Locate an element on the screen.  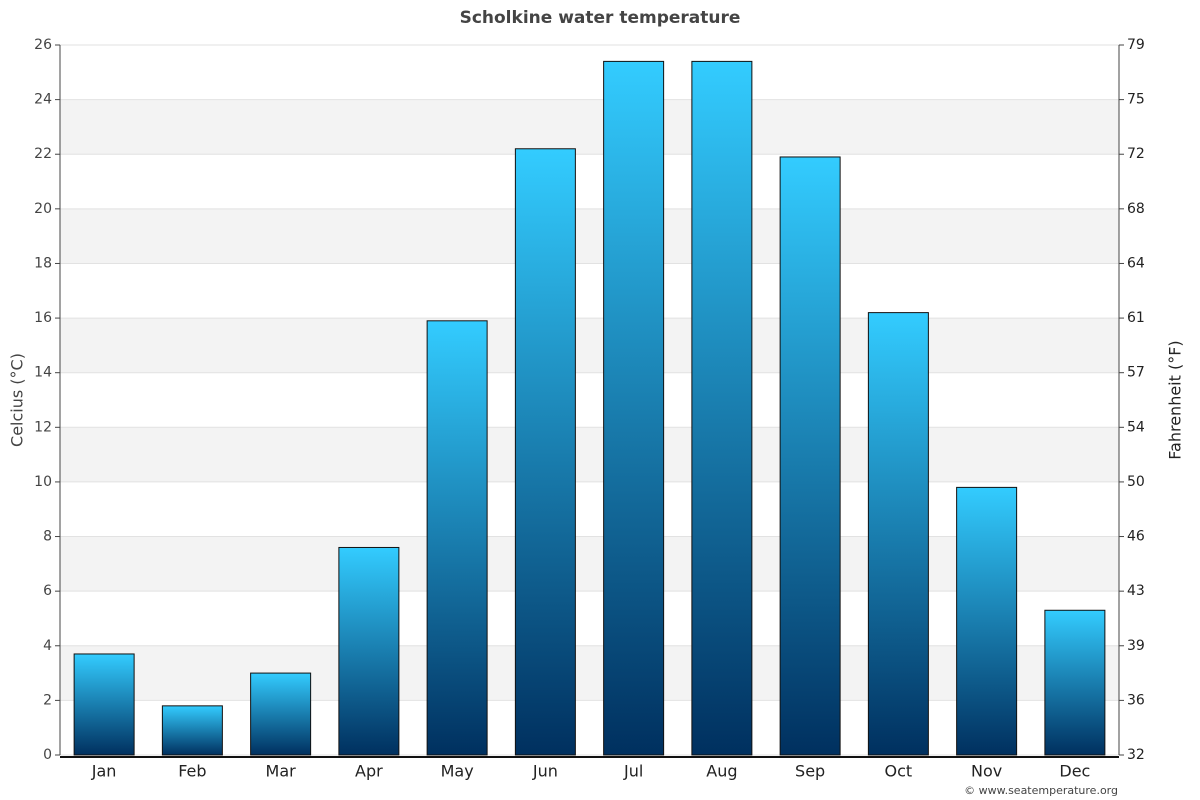
y-tick-label: 22 is located at coordinates (43, 154).